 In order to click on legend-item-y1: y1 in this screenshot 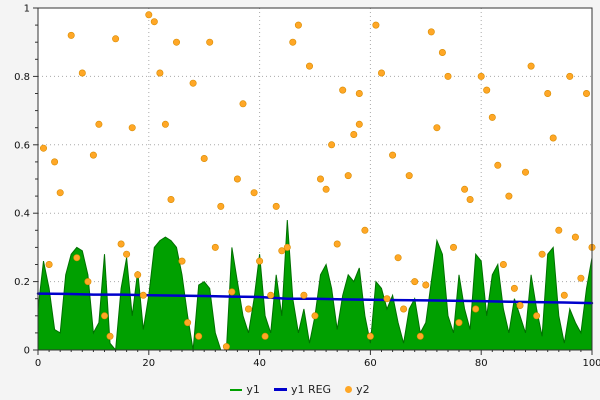, I will do `click(245, 389)`.